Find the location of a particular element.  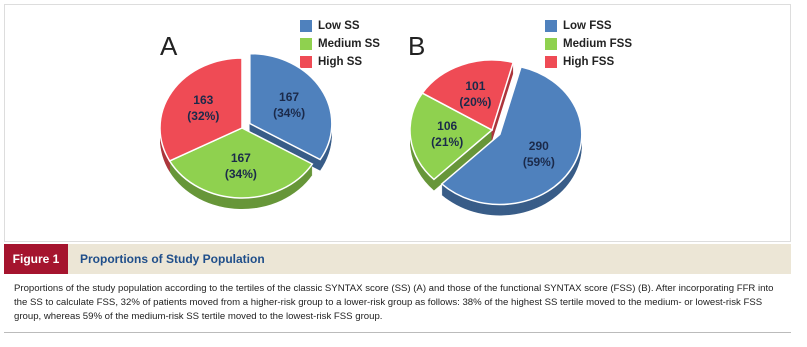

data-label: 106 (21%) is located at coordinates (447, 134).